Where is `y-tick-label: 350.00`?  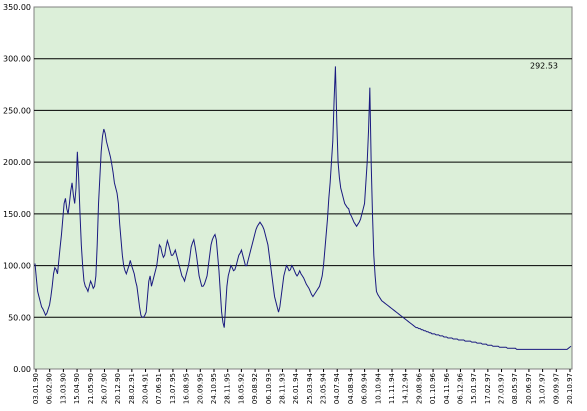 y-tick-label: 350.00 is located at coordinates (17, 7).